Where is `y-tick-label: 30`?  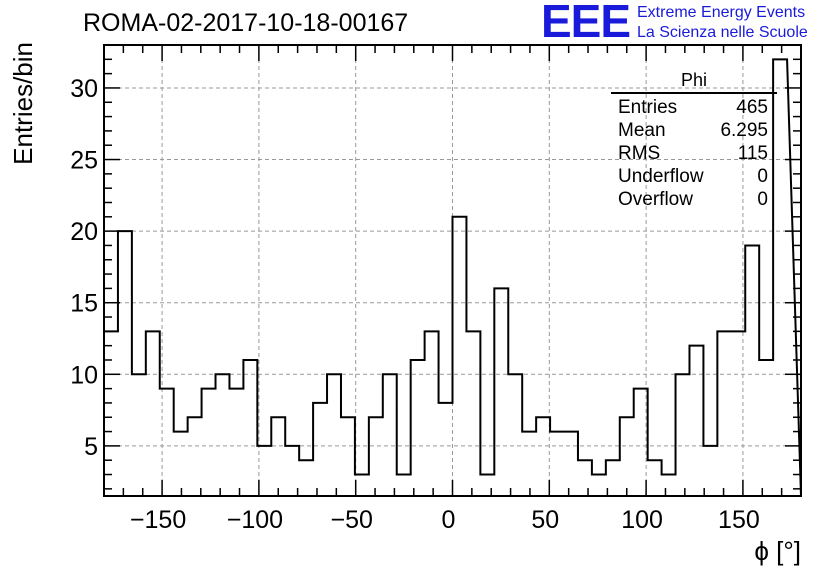
y-tick-label: 30 is located at coordinates (84, 89).